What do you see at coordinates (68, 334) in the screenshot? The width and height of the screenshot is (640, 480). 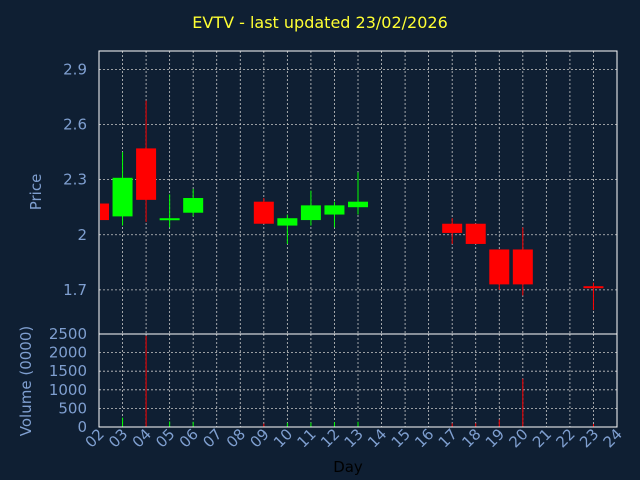 I see `volume-tick-label: 2500` at bounding box center [68, 334].